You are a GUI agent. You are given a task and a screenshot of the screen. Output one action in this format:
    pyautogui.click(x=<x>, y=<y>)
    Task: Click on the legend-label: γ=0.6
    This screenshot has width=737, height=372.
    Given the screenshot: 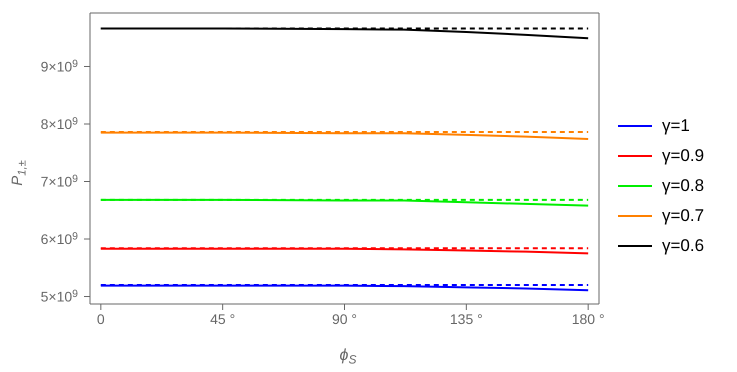 What is the action you would take?
    pyautogui.click(x=683, y=246)
    